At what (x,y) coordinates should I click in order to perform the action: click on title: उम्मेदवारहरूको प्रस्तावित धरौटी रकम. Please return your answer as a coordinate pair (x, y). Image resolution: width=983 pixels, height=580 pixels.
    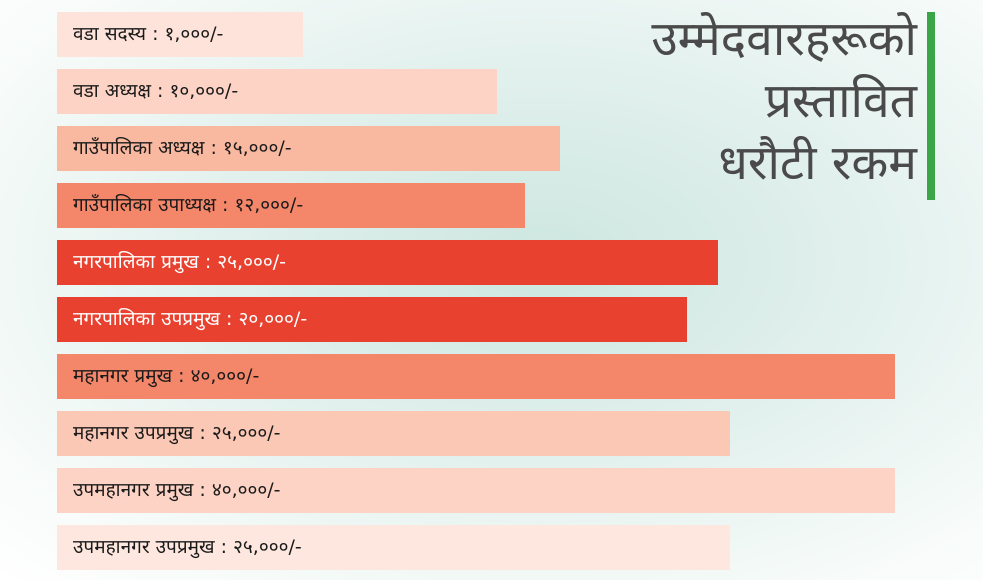
    Looking at the image, I should click on (784, 101).